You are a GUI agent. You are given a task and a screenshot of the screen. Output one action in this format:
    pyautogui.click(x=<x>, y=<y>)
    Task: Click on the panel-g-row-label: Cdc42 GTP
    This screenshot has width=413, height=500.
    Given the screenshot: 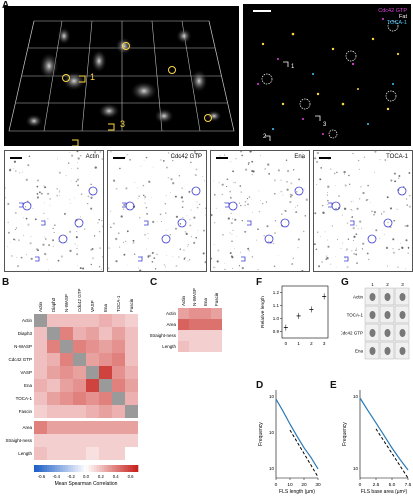 What is the action you would take?
    pyautogui.click(x=352, y=333)
    